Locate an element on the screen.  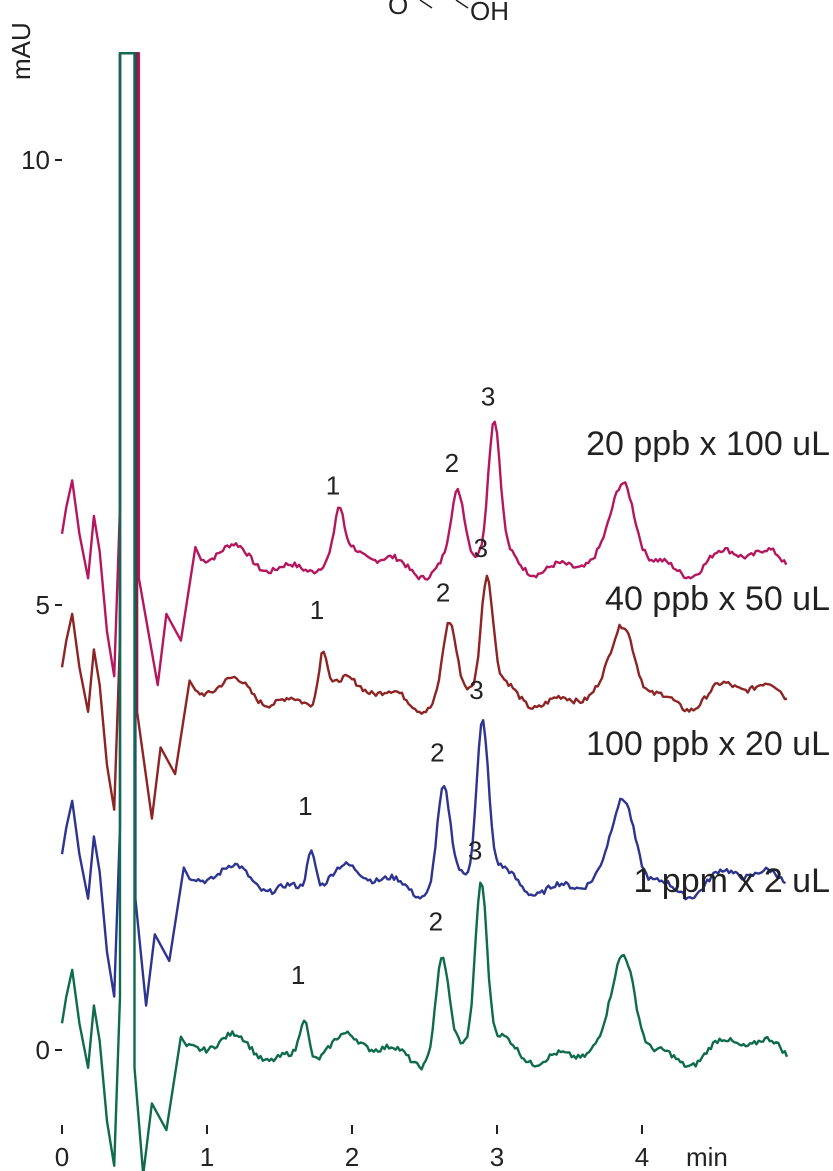
peak-label-3-2: 3 is located at coordinates (475, 850).